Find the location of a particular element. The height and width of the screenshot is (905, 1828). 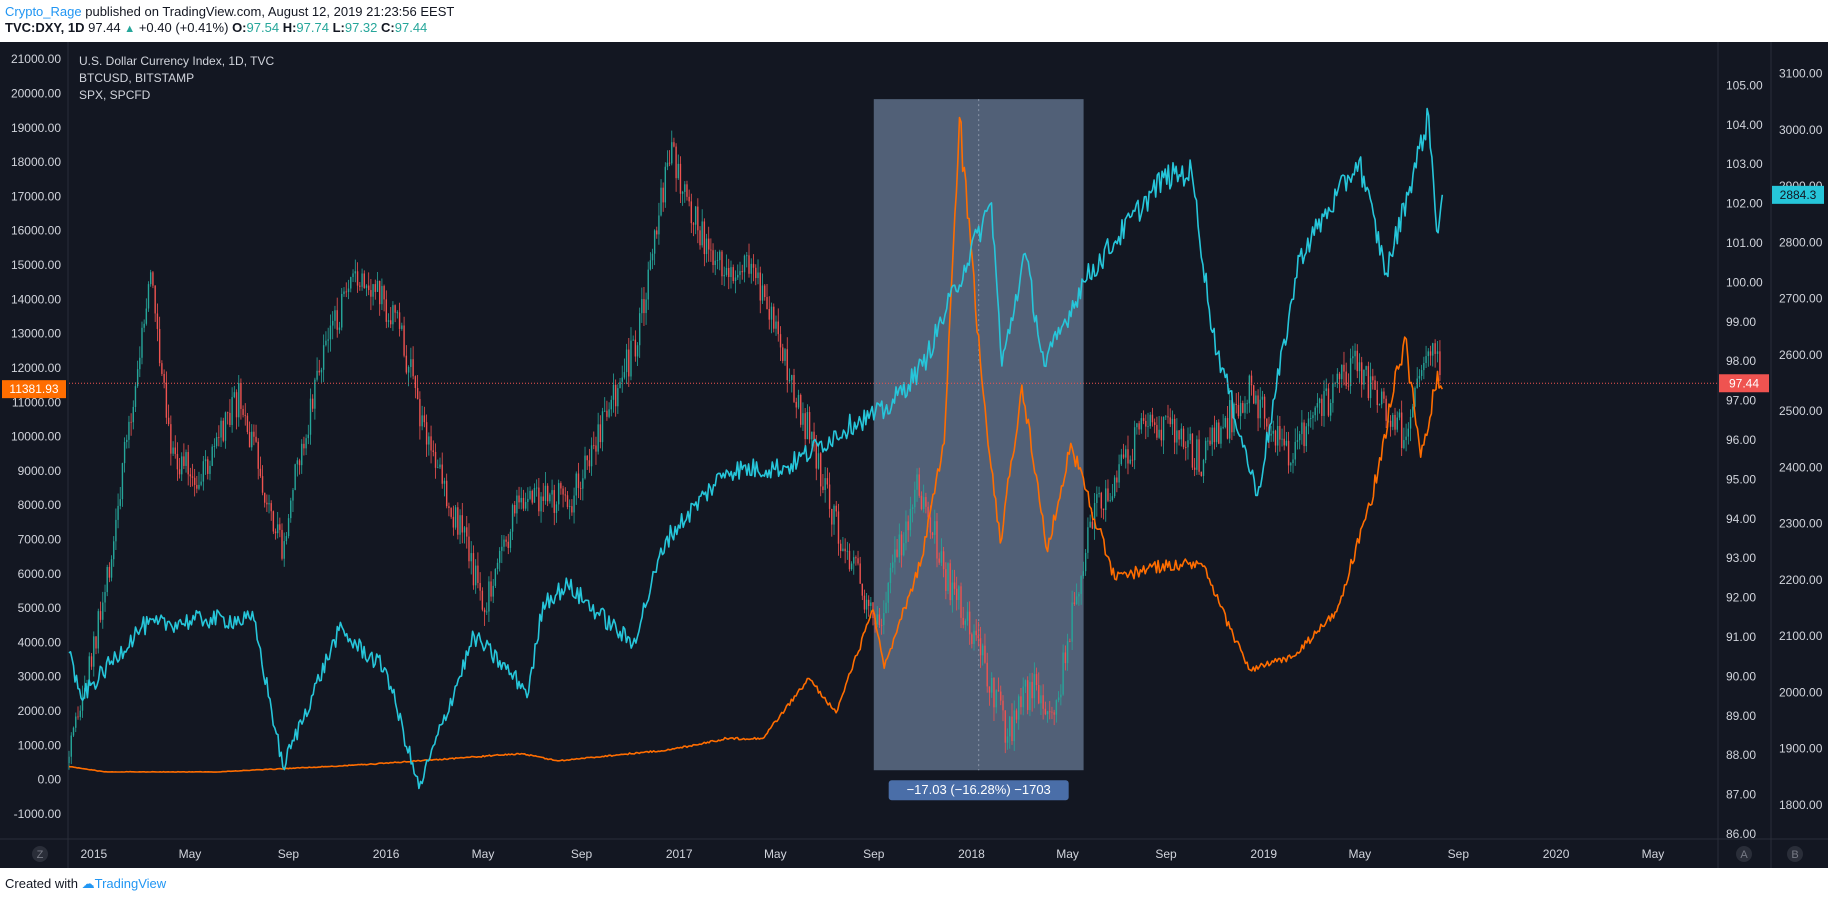

dxy-current-value: 97.44 is located at coordinates (1744, 383).